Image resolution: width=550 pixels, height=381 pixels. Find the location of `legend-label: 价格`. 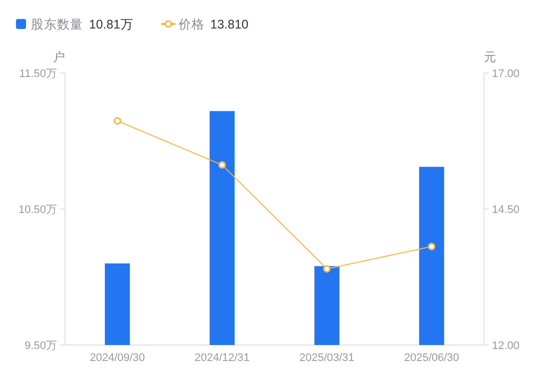

legend-label: 价格 is located at coordinates (190, 25).